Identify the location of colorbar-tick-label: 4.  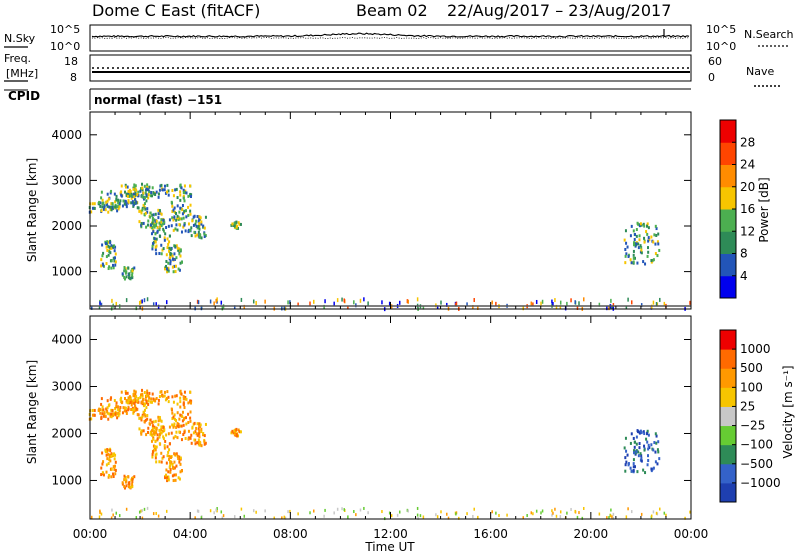
(744, 276).